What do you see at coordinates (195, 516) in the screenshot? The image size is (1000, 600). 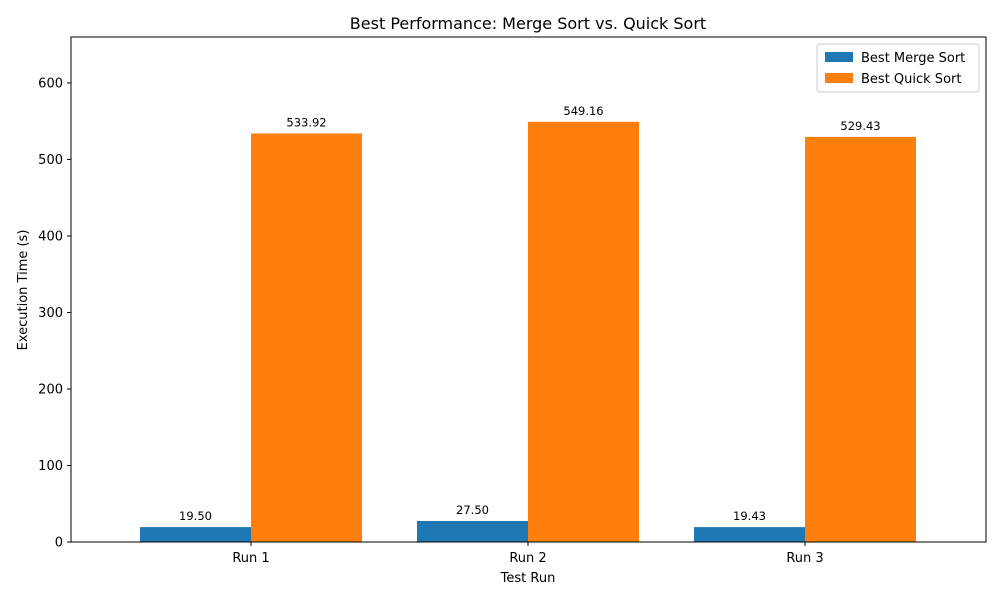 I see `data-label: 19.50` at bounding box center [195, 516].